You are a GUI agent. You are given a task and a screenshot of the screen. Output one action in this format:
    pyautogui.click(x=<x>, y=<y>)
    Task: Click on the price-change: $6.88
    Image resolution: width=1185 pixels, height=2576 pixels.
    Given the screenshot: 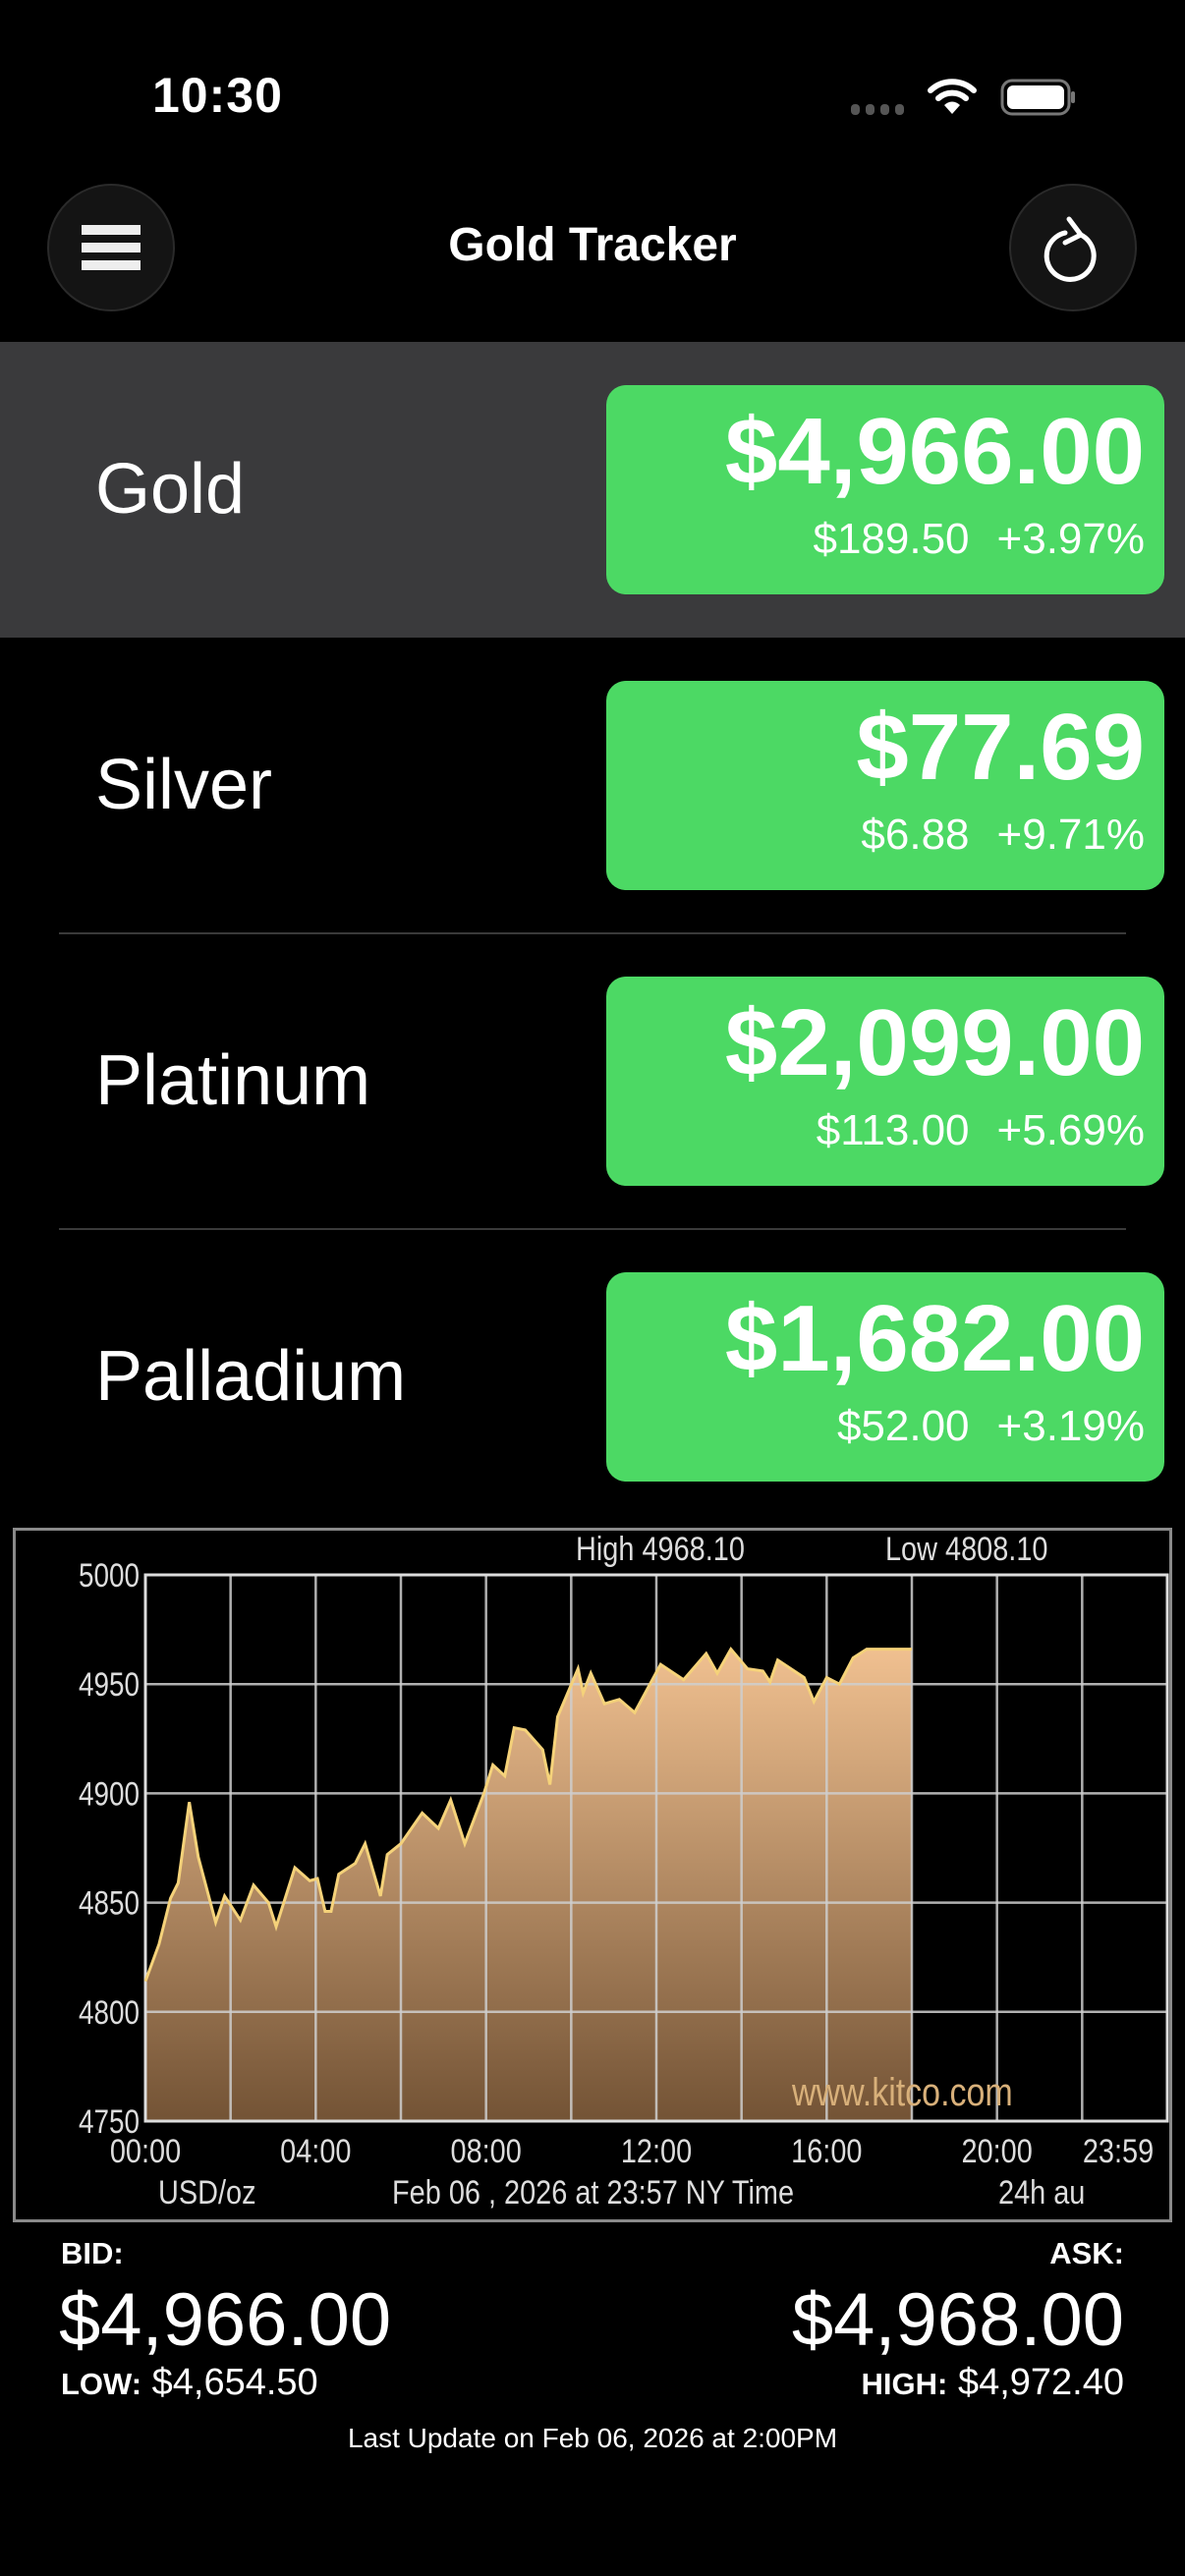 What is the action you would take?
    pyautogui.click(x=916, y=835)
    